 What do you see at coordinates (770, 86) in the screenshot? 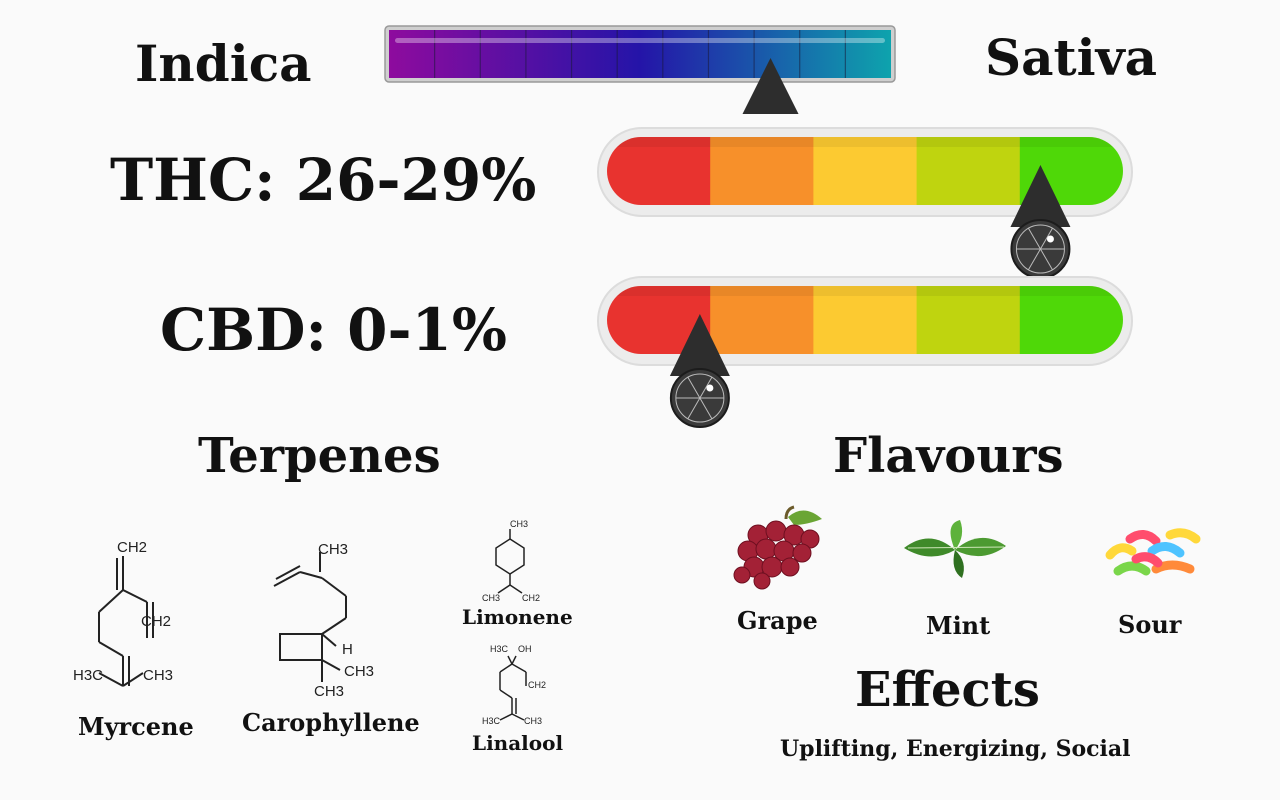
I see `spectrum-pointer` at bounding box center [770, 86].